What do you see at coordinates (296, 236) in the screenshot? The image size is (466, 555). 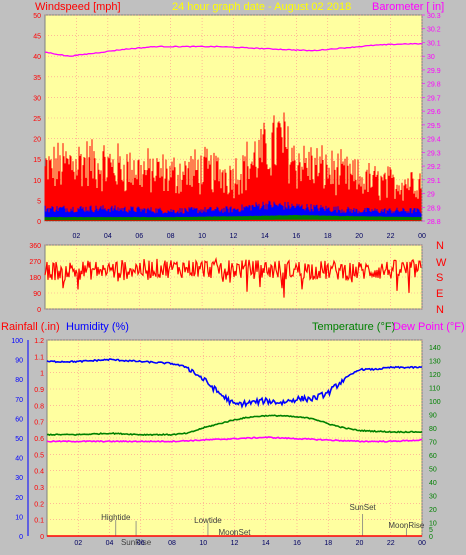 I see `wind-x-tick-label: 16` at bounding box center [296, 236].